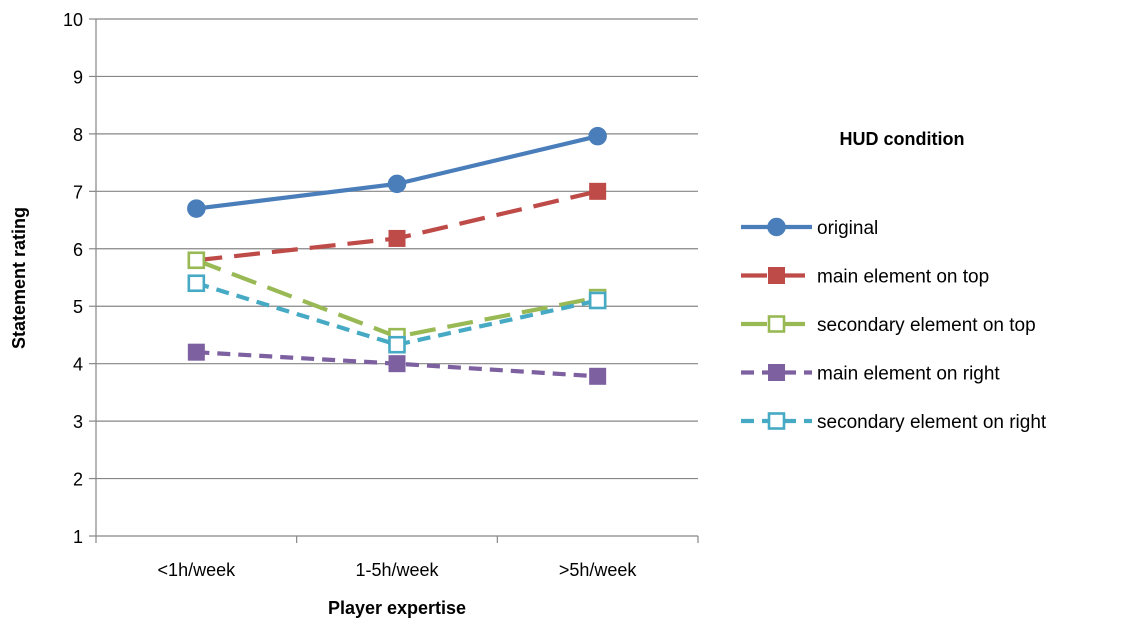 The width and height of the screenshot is (1126, 628). What do you see at coordinates (903, 277) in the screenshot?
I see `legend-label: main element on top` at bounding box center [903, 277].